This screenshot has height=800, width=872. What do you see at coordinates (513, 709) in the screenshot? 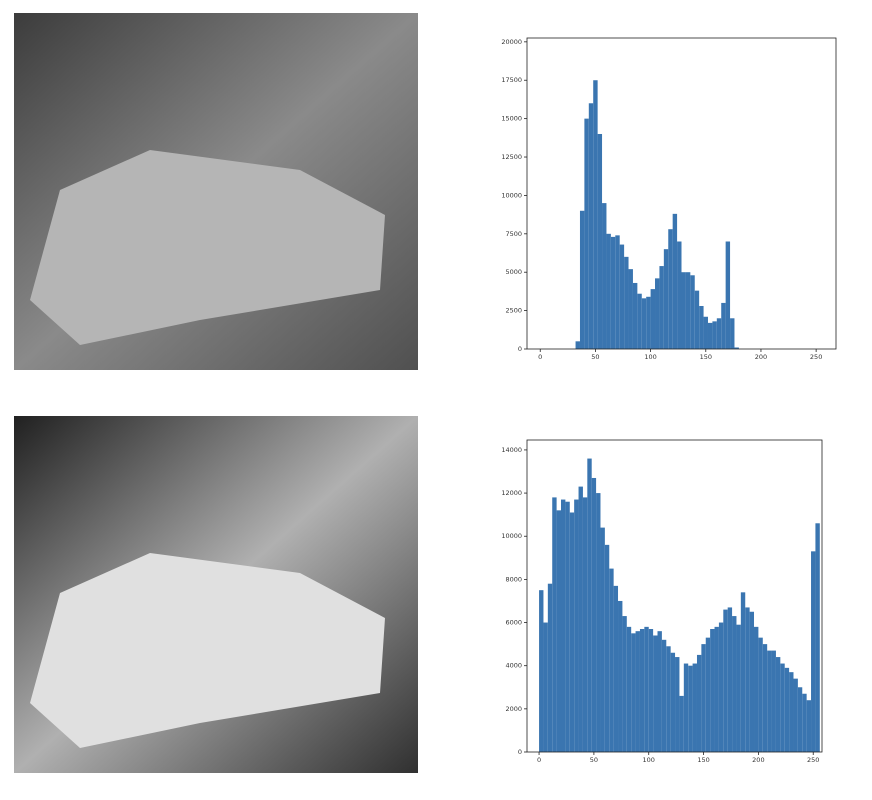
I see `y-tick-label: 2000` at bounding box center [513, 709].